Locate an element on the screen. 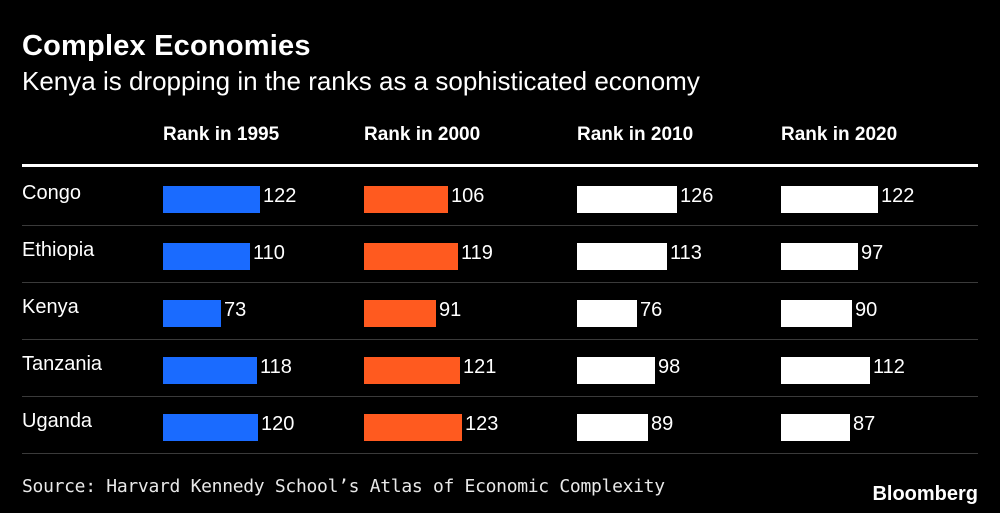 This screenshot has height=513, width=1000. country-label: Congo is located at coordinates (51, 193).